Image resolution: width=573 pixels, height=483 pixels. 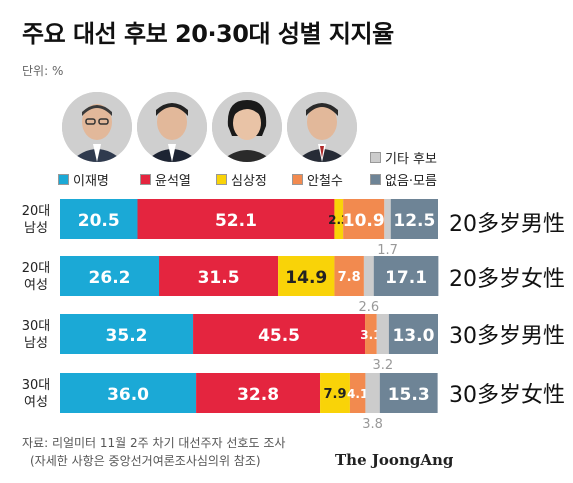 I want to click on data-label: 20.5, so click(x=99, y=221).